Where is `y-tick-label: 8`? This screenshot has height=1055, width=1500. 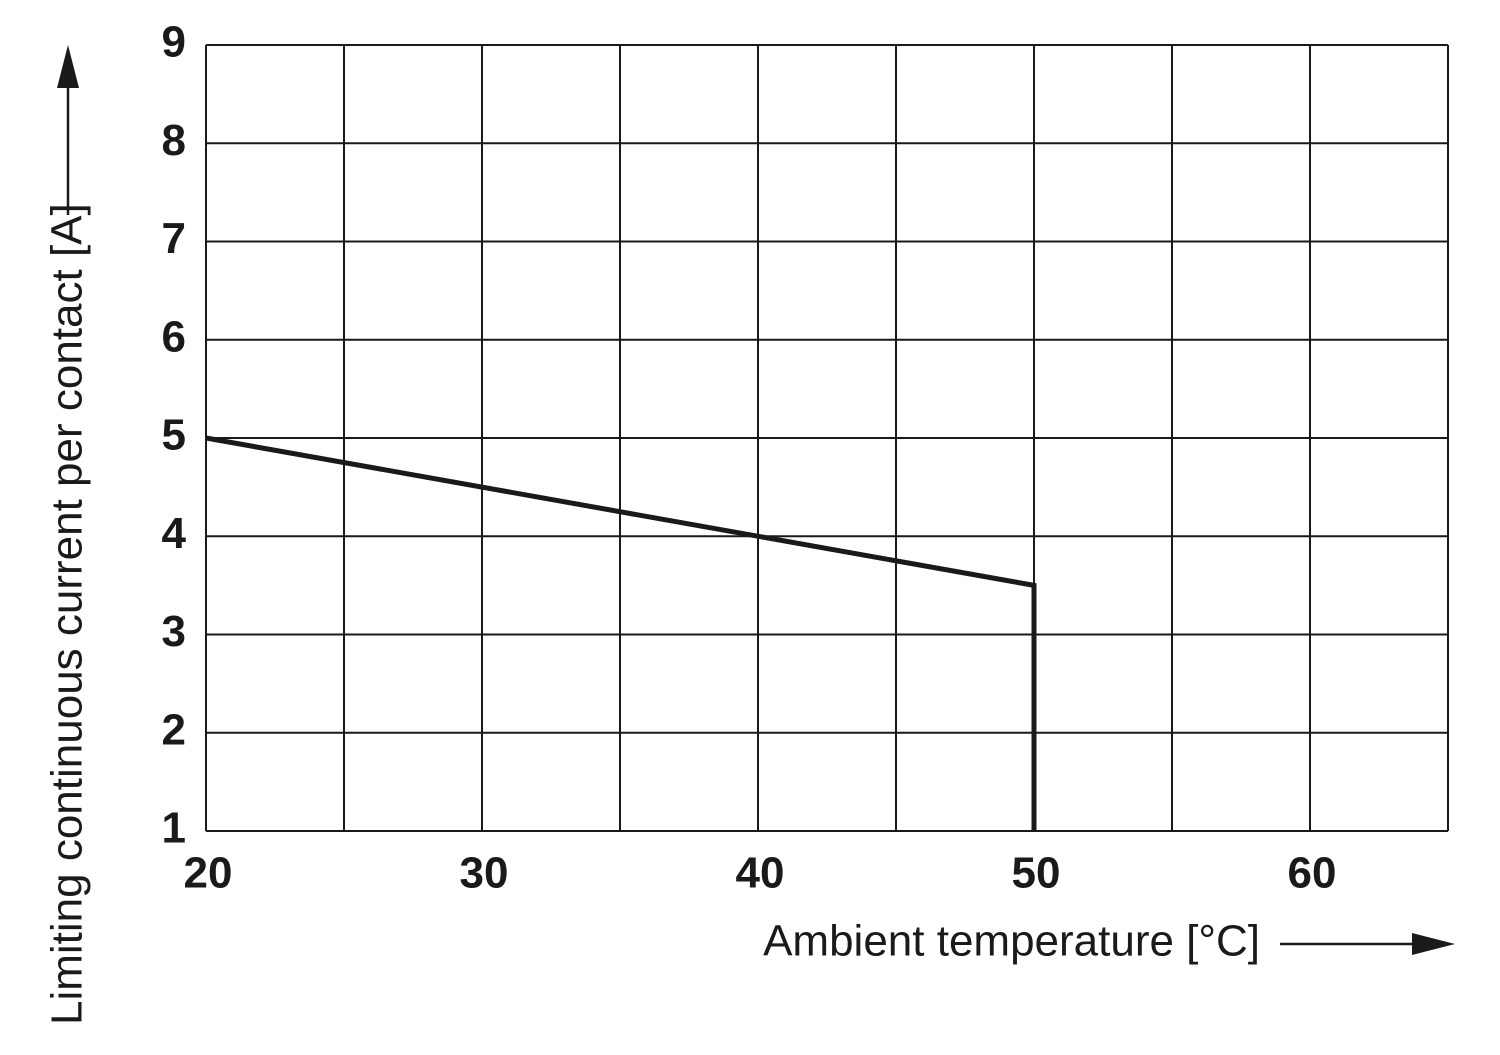
y-tick-label: 8 is located at coordinates (174, 140).